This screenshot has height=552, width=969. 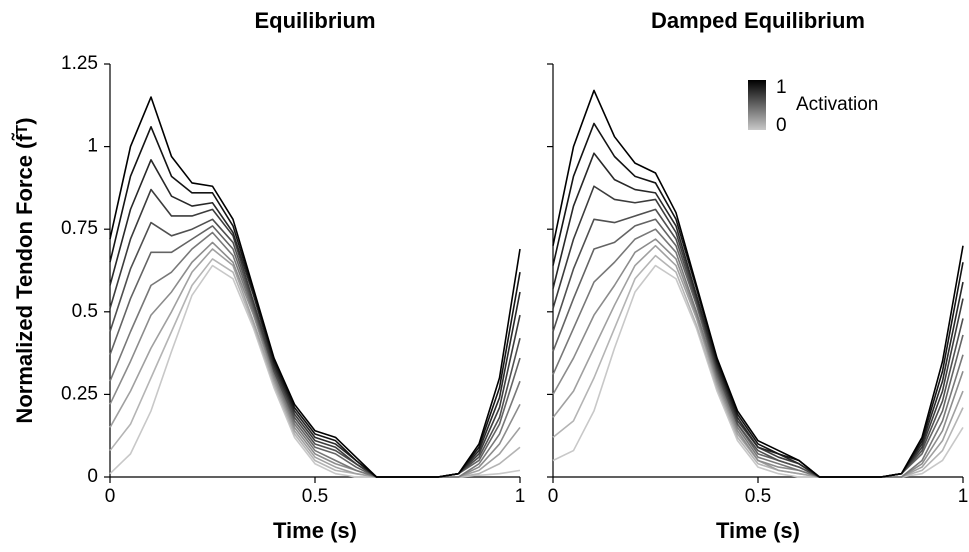 I want to click on chart-title: Damped Equilibrium, so click(x=758, y=20).